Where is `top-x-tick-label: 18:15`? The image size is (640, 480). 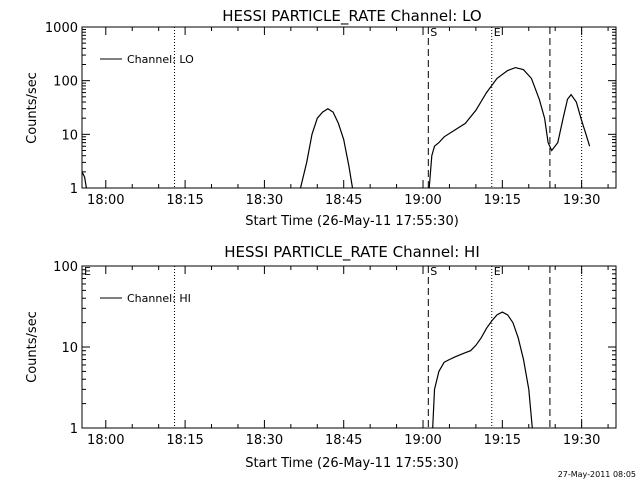 top-x-tick-label: 18:15 is located at coordinates (184, 200).